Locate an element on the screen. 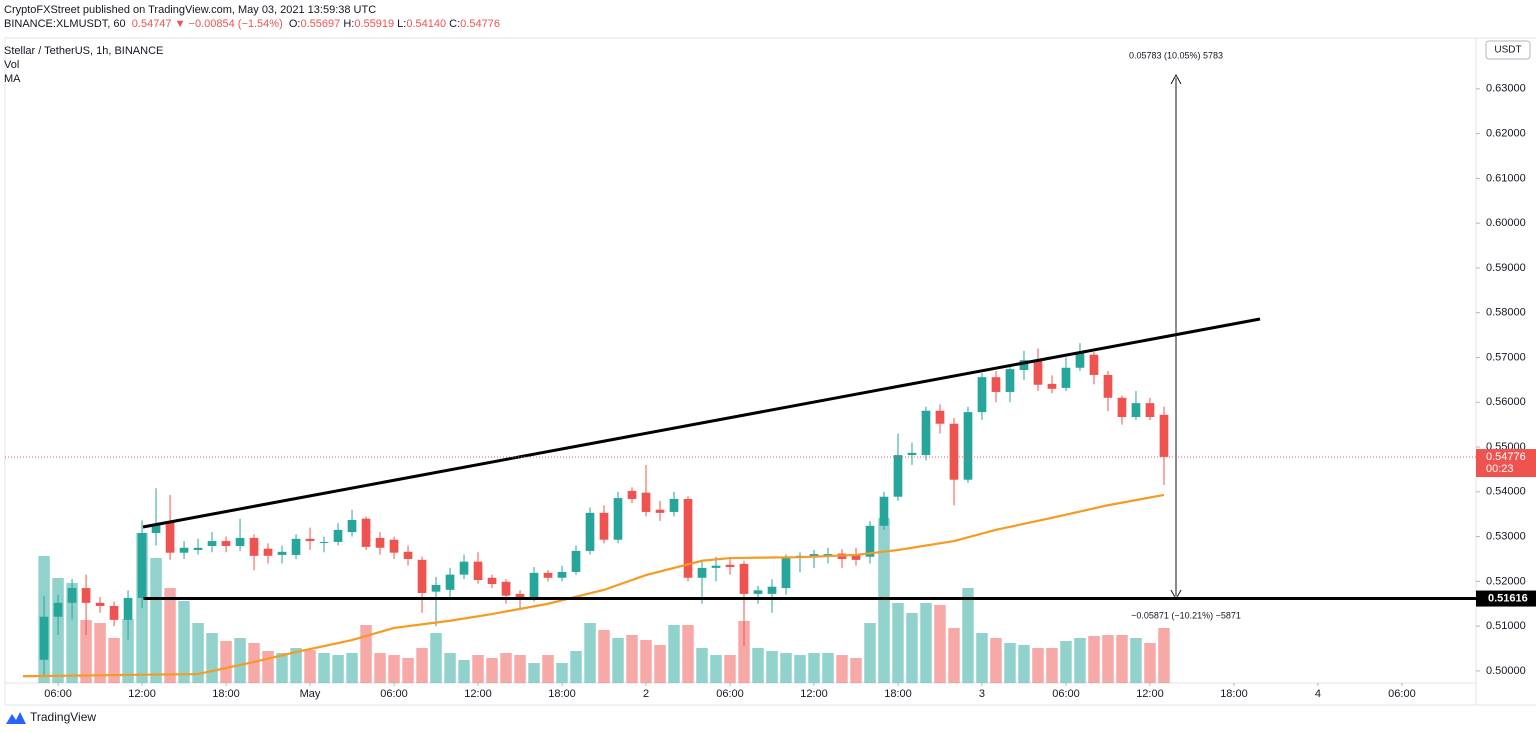  logo-icon is located at coordinates (16, 718).